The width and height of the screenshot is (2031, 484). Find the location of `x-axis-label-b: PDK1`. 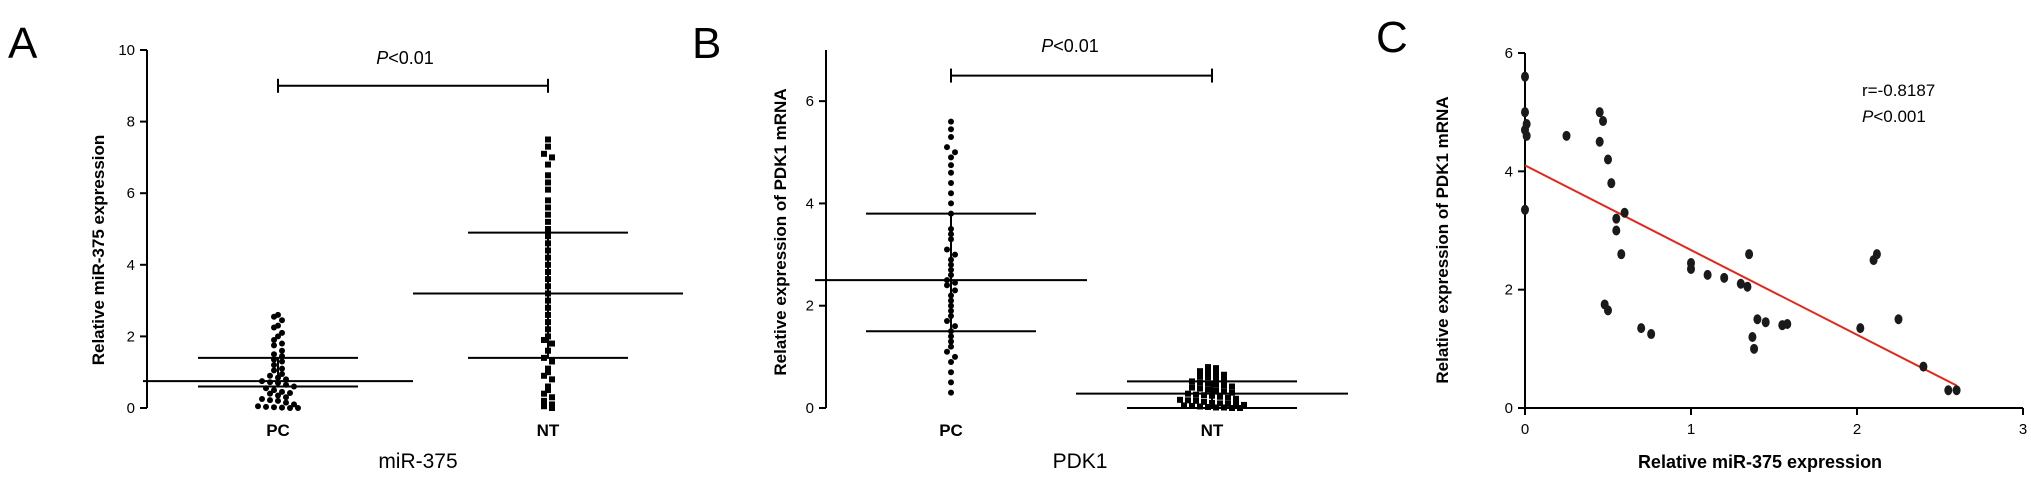

x-axis-label-b: PDK1 is located at coordinates (1080, 461).